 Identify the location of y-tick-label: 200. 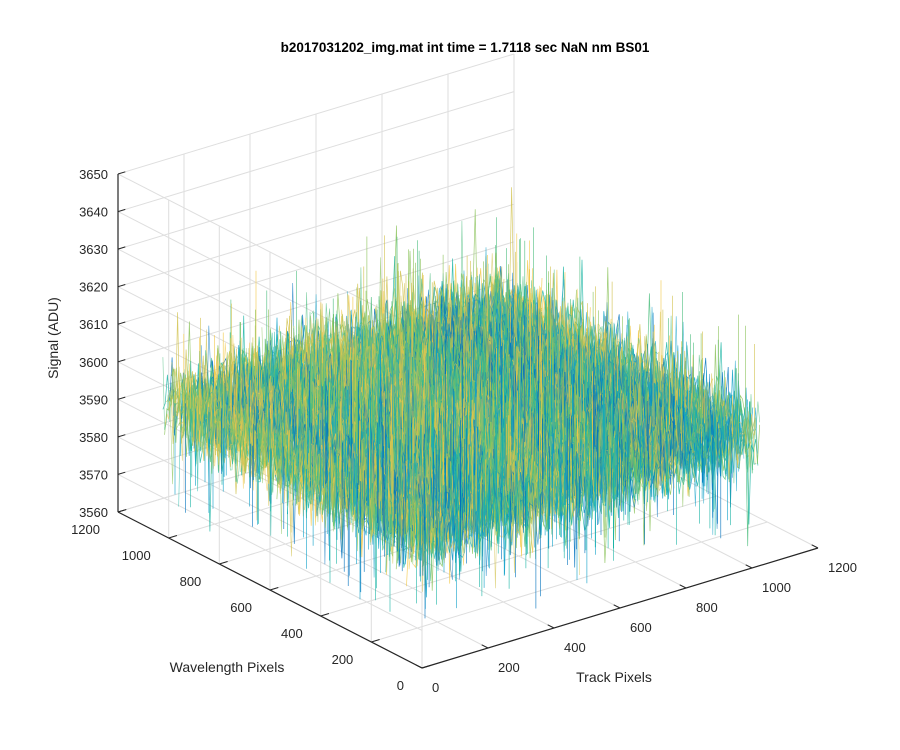
(343, 659).